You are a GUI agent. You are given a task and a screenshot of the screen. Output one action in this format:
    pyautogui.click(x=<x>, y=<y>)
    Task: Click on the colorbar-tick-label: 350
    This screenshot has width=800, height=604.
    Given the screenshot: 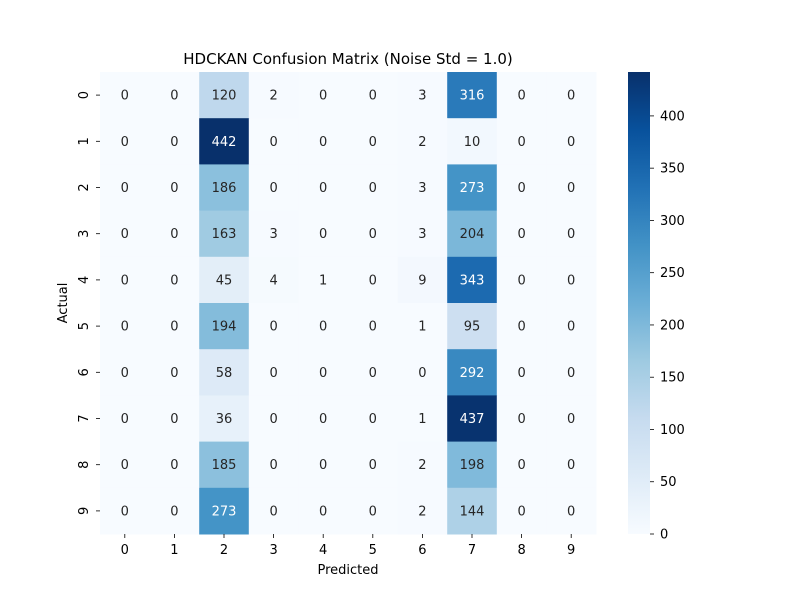 What is the action you would take?
    pyautogui.click(x=672, y=169)
    